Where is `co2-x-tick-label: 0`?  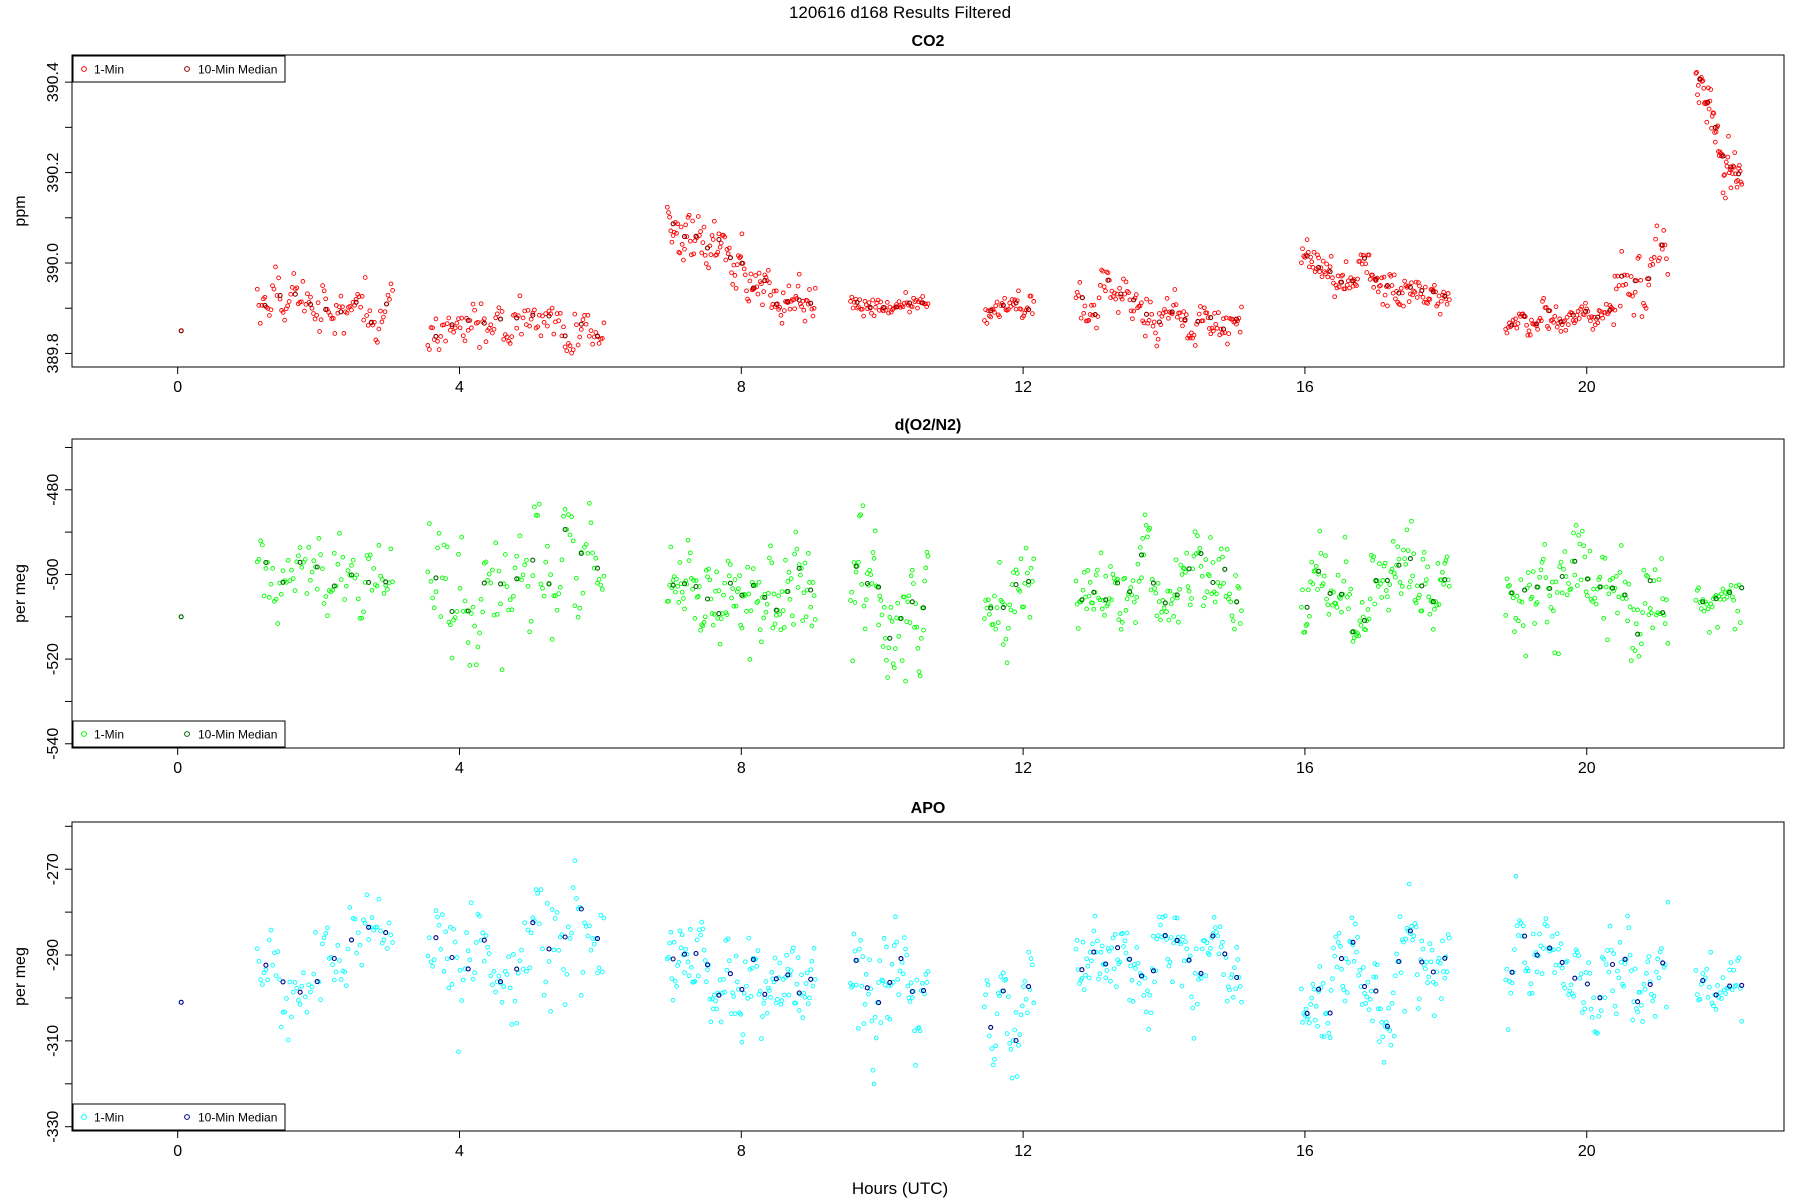
co2-x-tick-label: 0 is located at coordinates (177, 387).